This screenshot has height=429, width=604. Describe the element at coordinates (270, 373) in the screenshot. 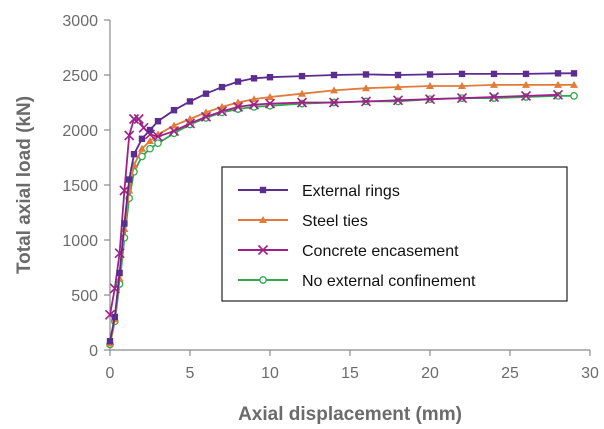

I see `x-tick-label: 10` at that location.